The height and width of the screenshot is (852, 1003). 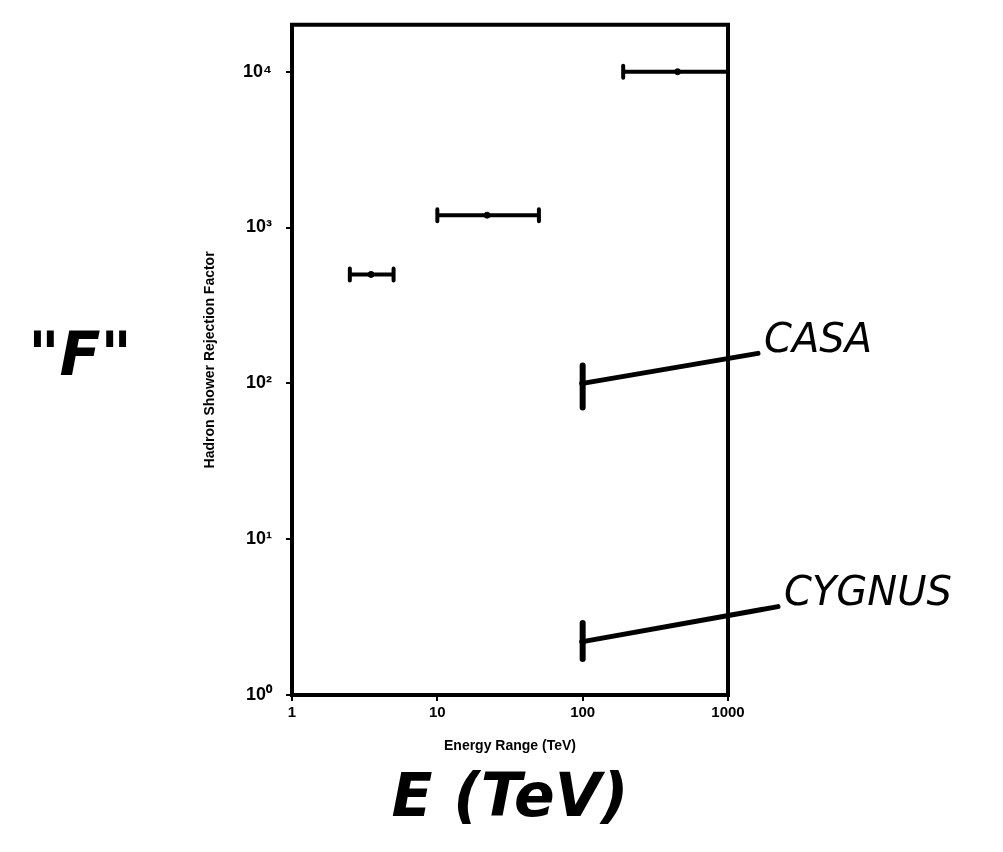 What do you see at coordinates (818, 337) in the screenshot?
I see `annotation: CASA` at bounding box center [818, 337].